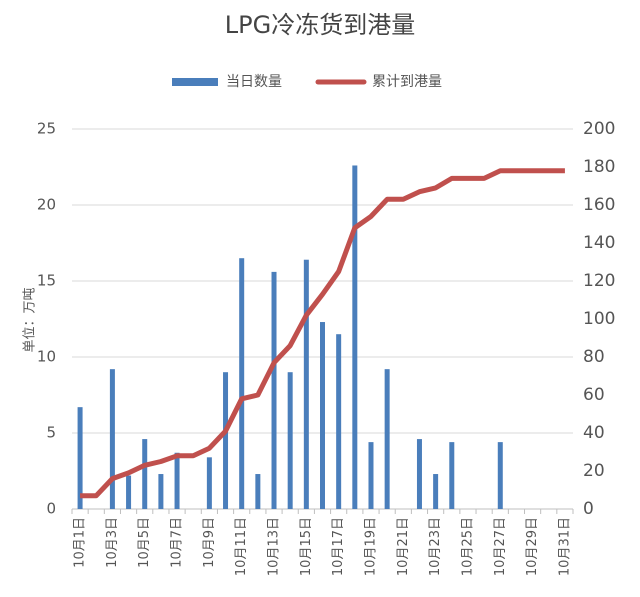  I want to click on y2-tick-label: 200, so click(599, 129).